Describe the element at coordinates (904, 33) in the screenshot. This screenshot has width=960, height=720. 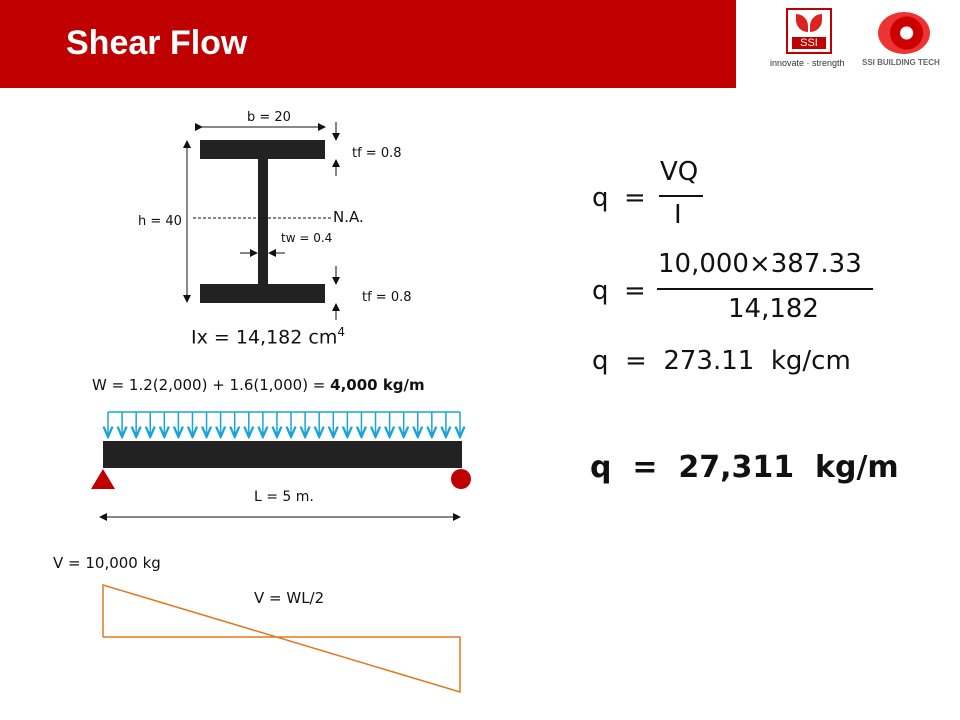
I see `ssi-building-tech-logo` at that location.